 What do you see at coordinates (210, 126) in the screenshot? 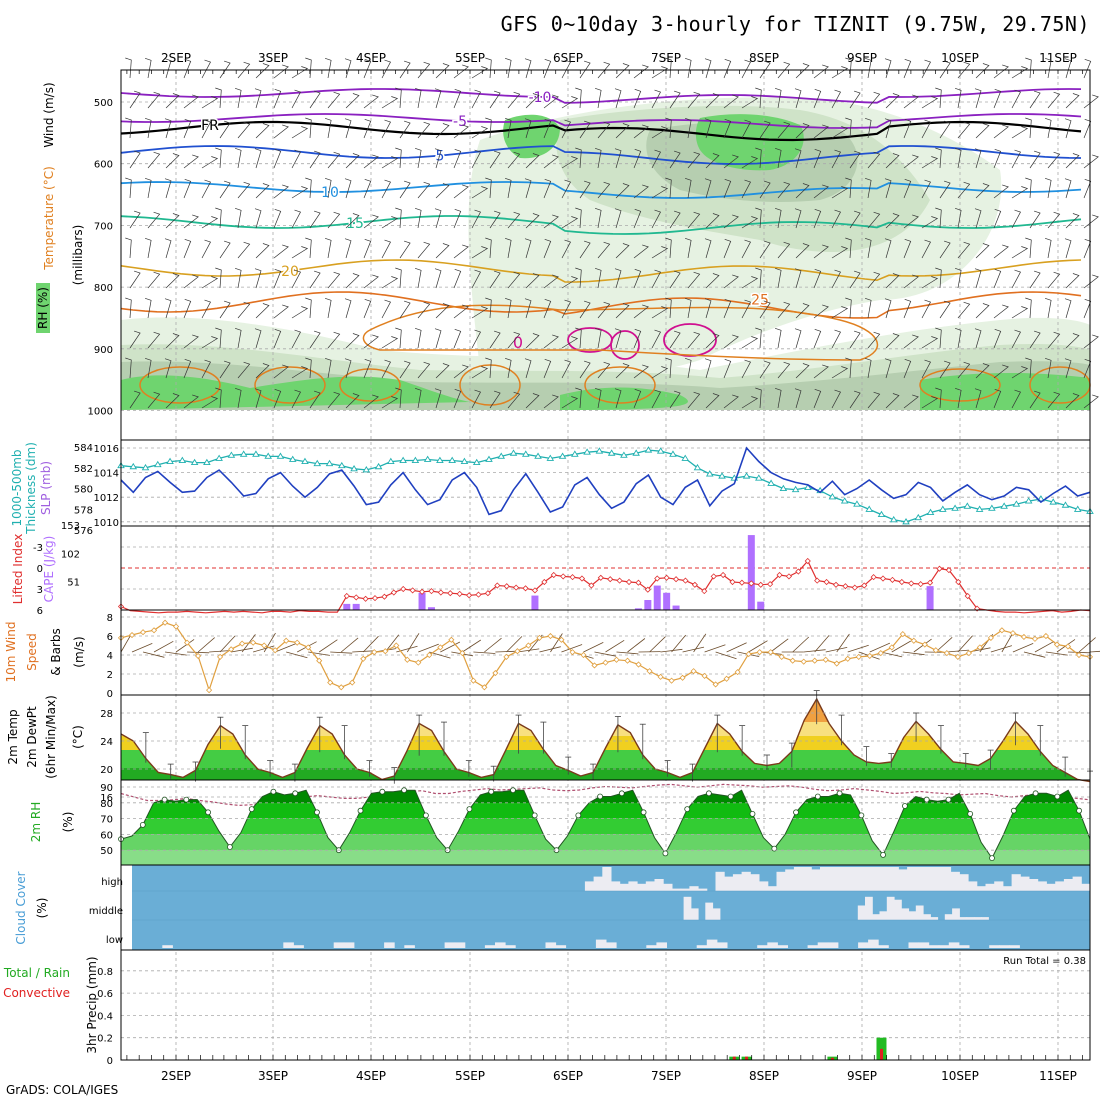
I see `contour-label: FR` at bounding box center [210, 126].